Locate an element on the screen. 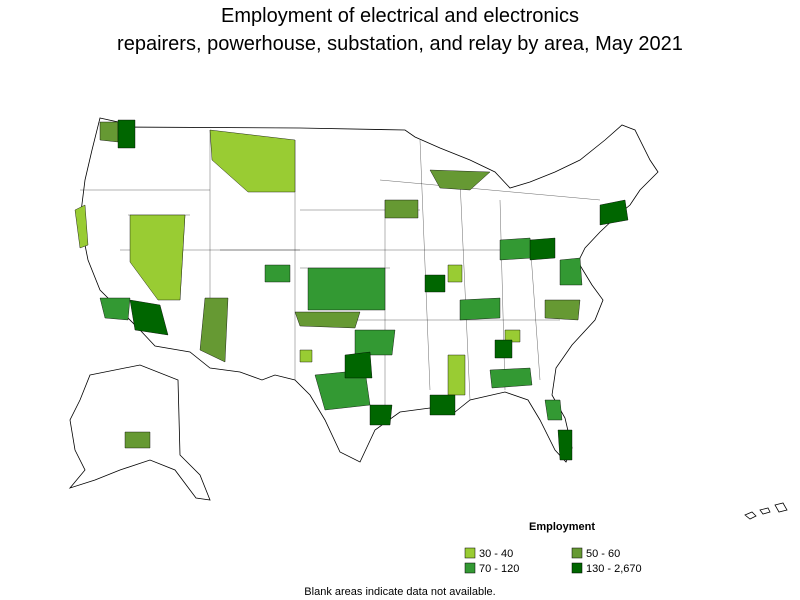  legend-title: Employment is located at coordinates (562, 527).